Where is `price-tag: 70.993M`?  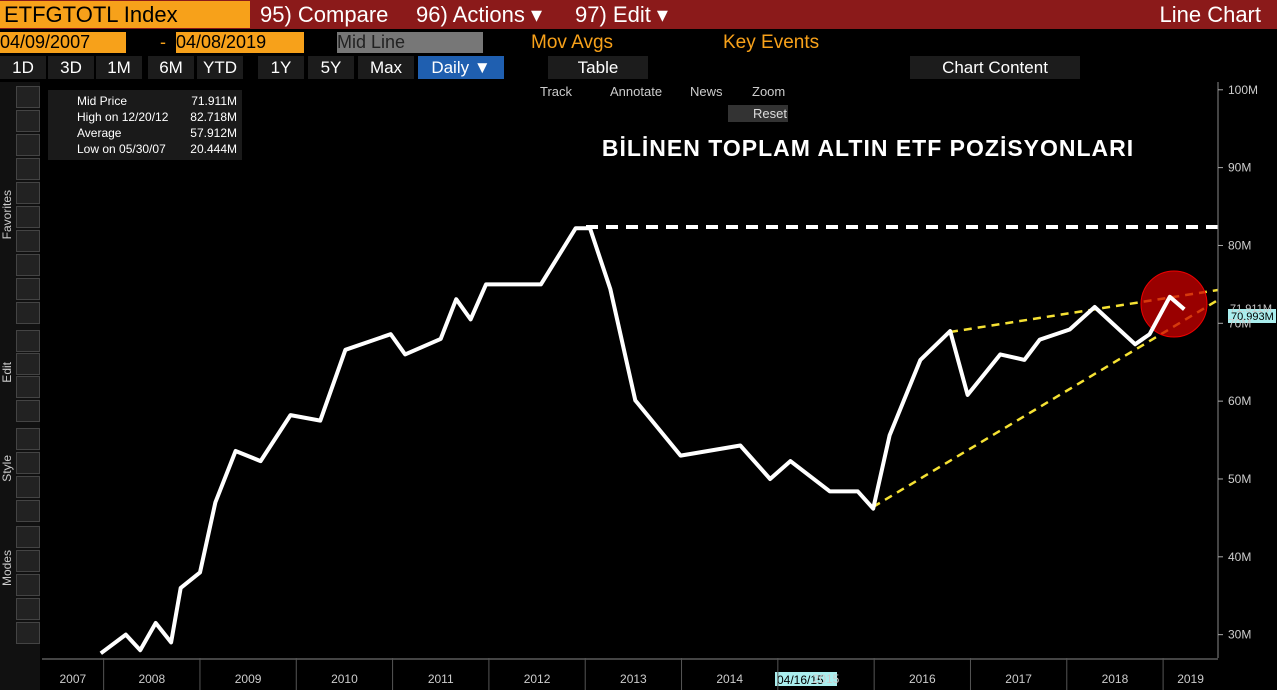
price-tag: 70.993M is located at coordinates (1252, 317).